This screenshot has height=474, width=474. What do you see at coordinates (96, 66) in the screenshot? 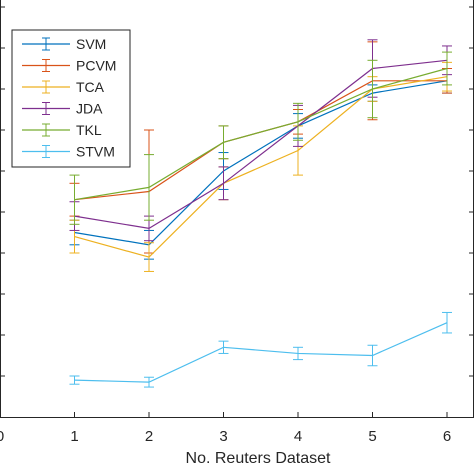
I see `legend-label: PCVM` at bounding box center [96, 66].